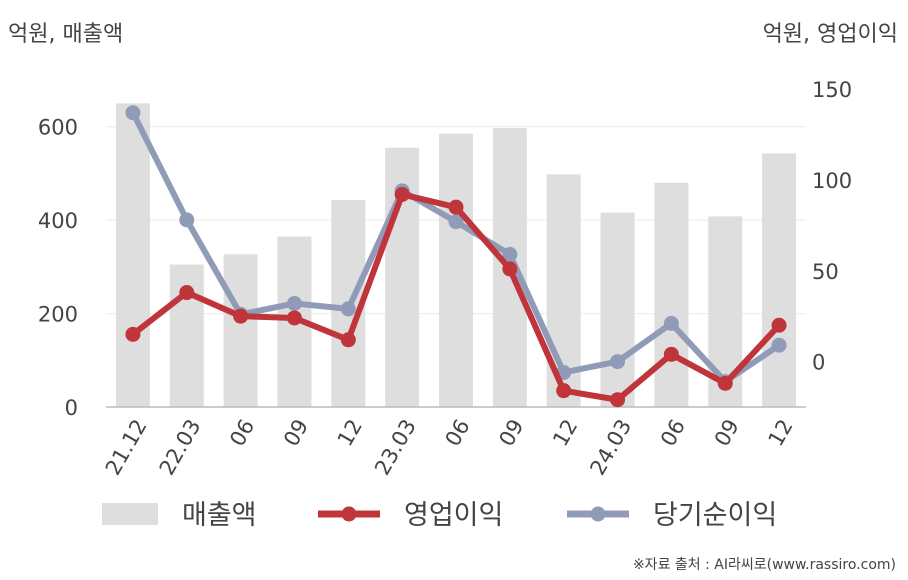 This screenshot has height=580, width=908. What do you see at coordinates (610, 447) in the screenshot?
I see `x-tick-label: 24.03` at bounding box center [610, 447].